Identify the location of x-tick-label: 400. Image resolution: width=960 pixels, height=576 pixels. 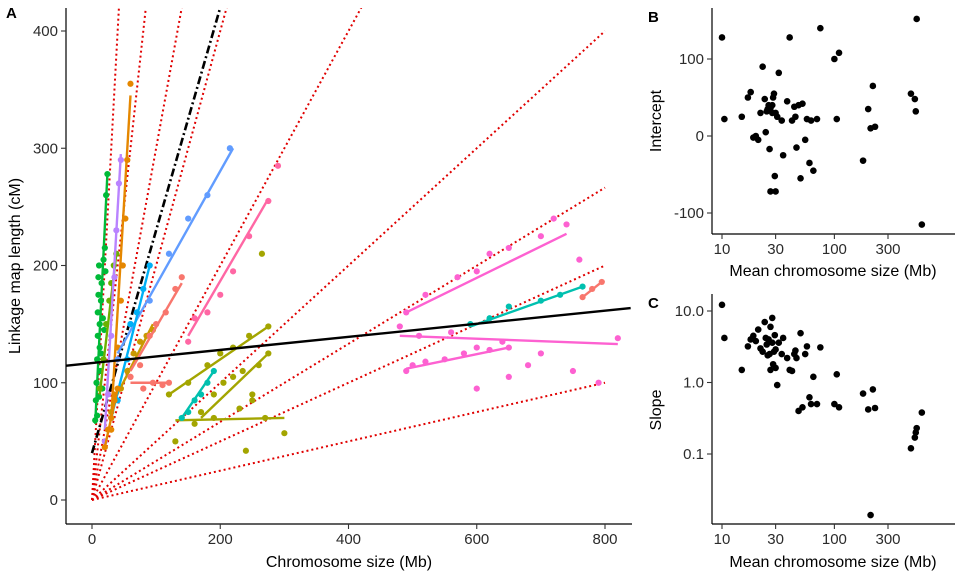
(348, 539).